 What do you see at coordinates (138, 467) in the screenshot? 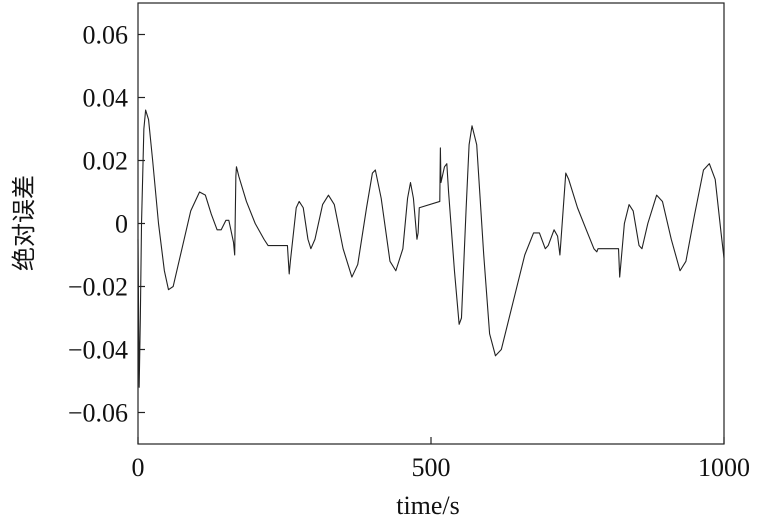
I see `x-tick-label: 0` at bounding box center [138, 467].